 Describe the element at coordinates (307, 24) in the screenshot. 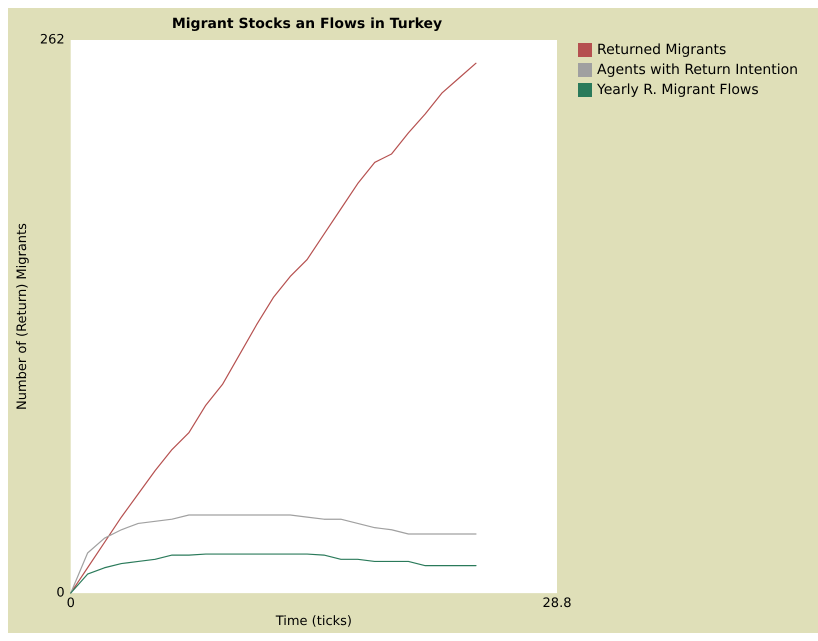

I see `chart-title: Migrant Stocks an Flows in Turkey` at that location.